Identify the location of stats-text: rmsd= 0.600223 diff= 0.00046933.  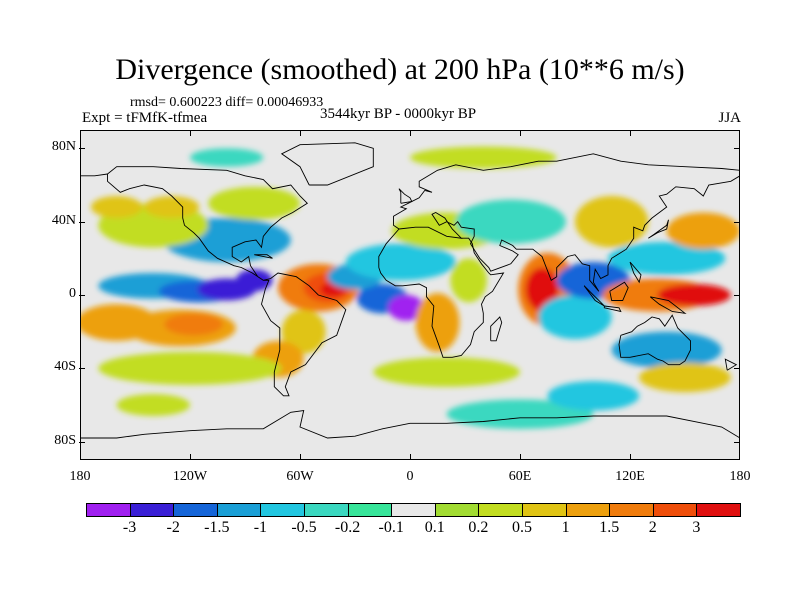
(227, 102).